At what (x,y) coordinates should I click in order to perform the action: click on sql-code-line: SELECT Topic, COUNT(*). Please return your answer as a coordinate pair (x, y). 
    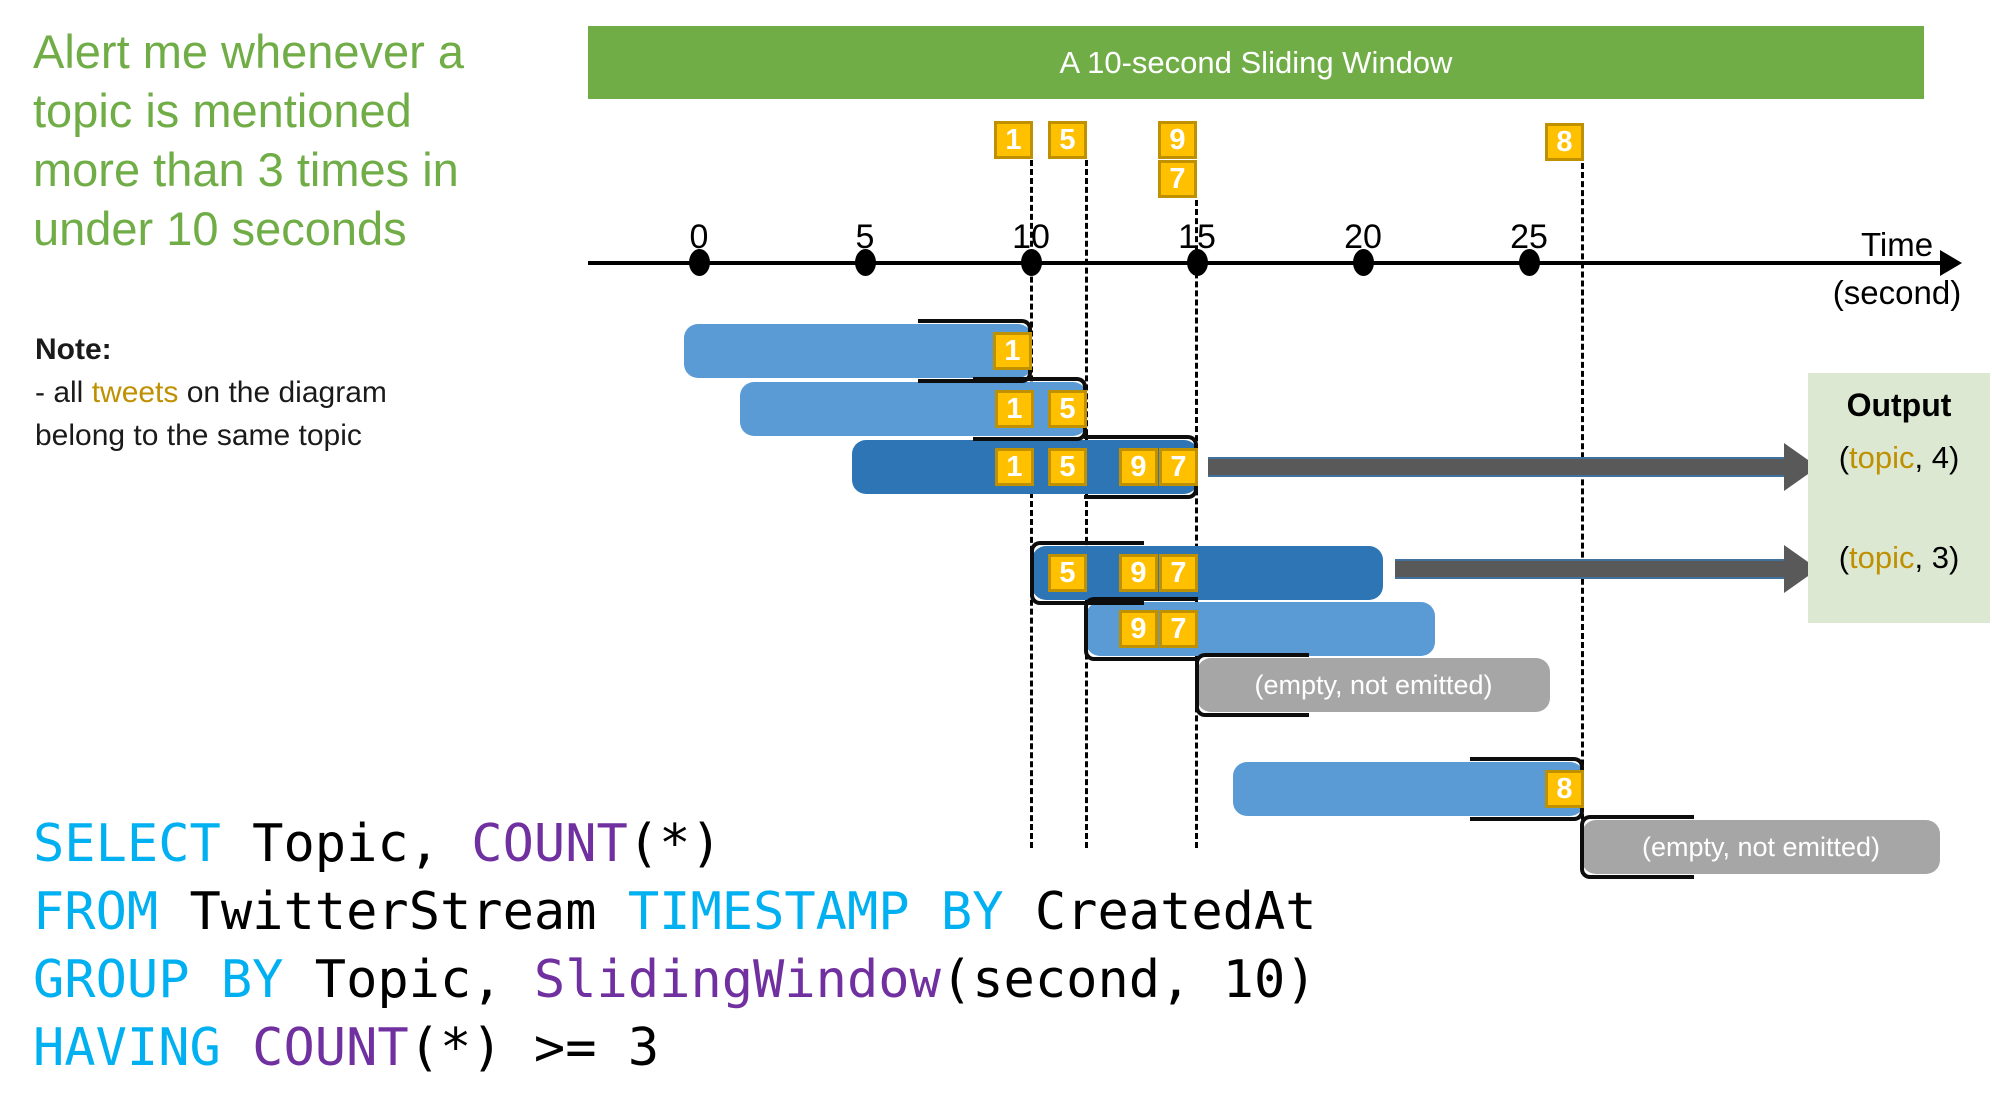
    Looking at the image, I should click on (377, 844).